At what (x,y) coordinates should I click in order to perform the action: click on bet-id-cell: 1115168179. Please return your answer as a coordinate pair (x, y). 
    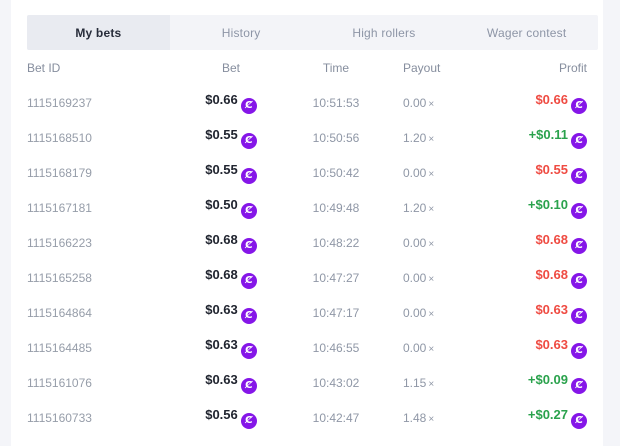
    Looking at the image, I should click on (59, 172).